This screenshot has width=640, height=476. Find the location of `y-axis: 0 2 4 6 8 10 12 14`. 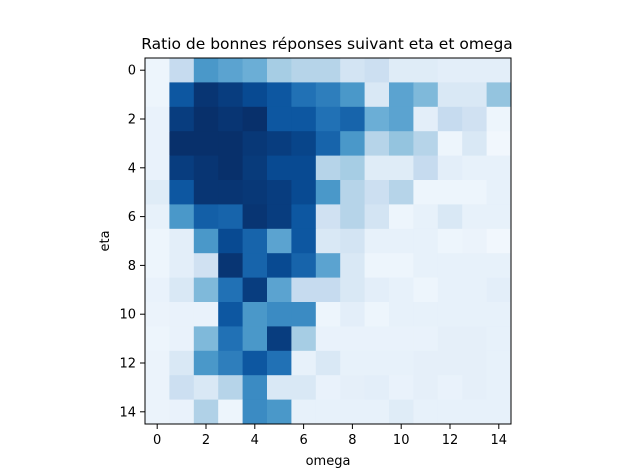

y-axis: 0 2 4 6 8 10 12 14 is located at coordinates (132, 242).